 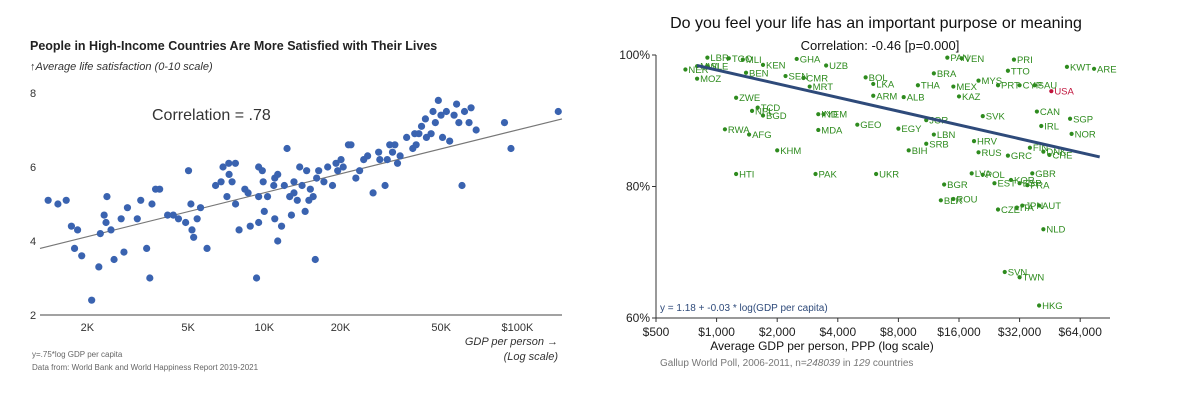 What do you see at coordinates (1050, 112) in the screenshot?
I see `right-country-label: CAN` at bounding box center [1050, 112].